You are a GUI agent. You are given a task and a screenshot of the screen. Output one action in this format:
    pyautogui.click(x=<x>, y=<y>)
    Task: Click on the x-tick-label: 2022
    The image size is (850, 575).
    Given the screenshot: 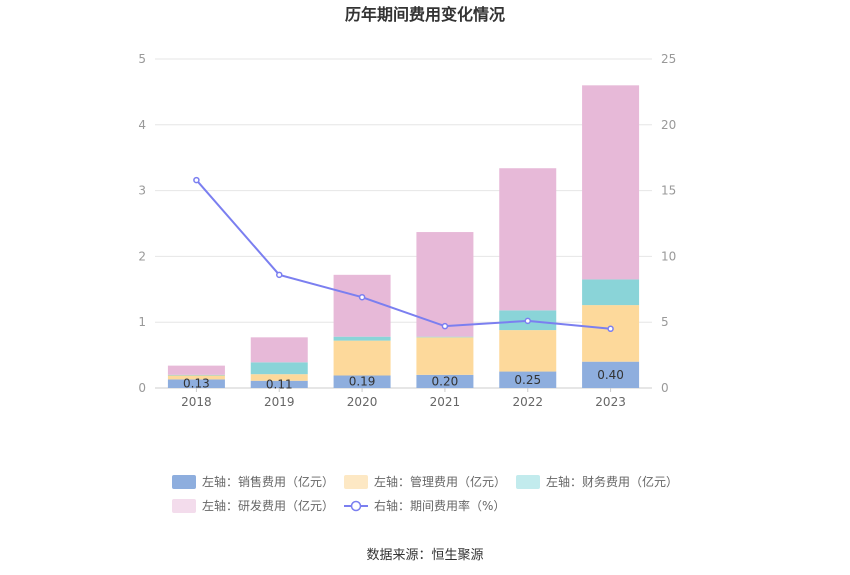 What is the action you would take?
    pyautogui.click(x=527, y=402)
    